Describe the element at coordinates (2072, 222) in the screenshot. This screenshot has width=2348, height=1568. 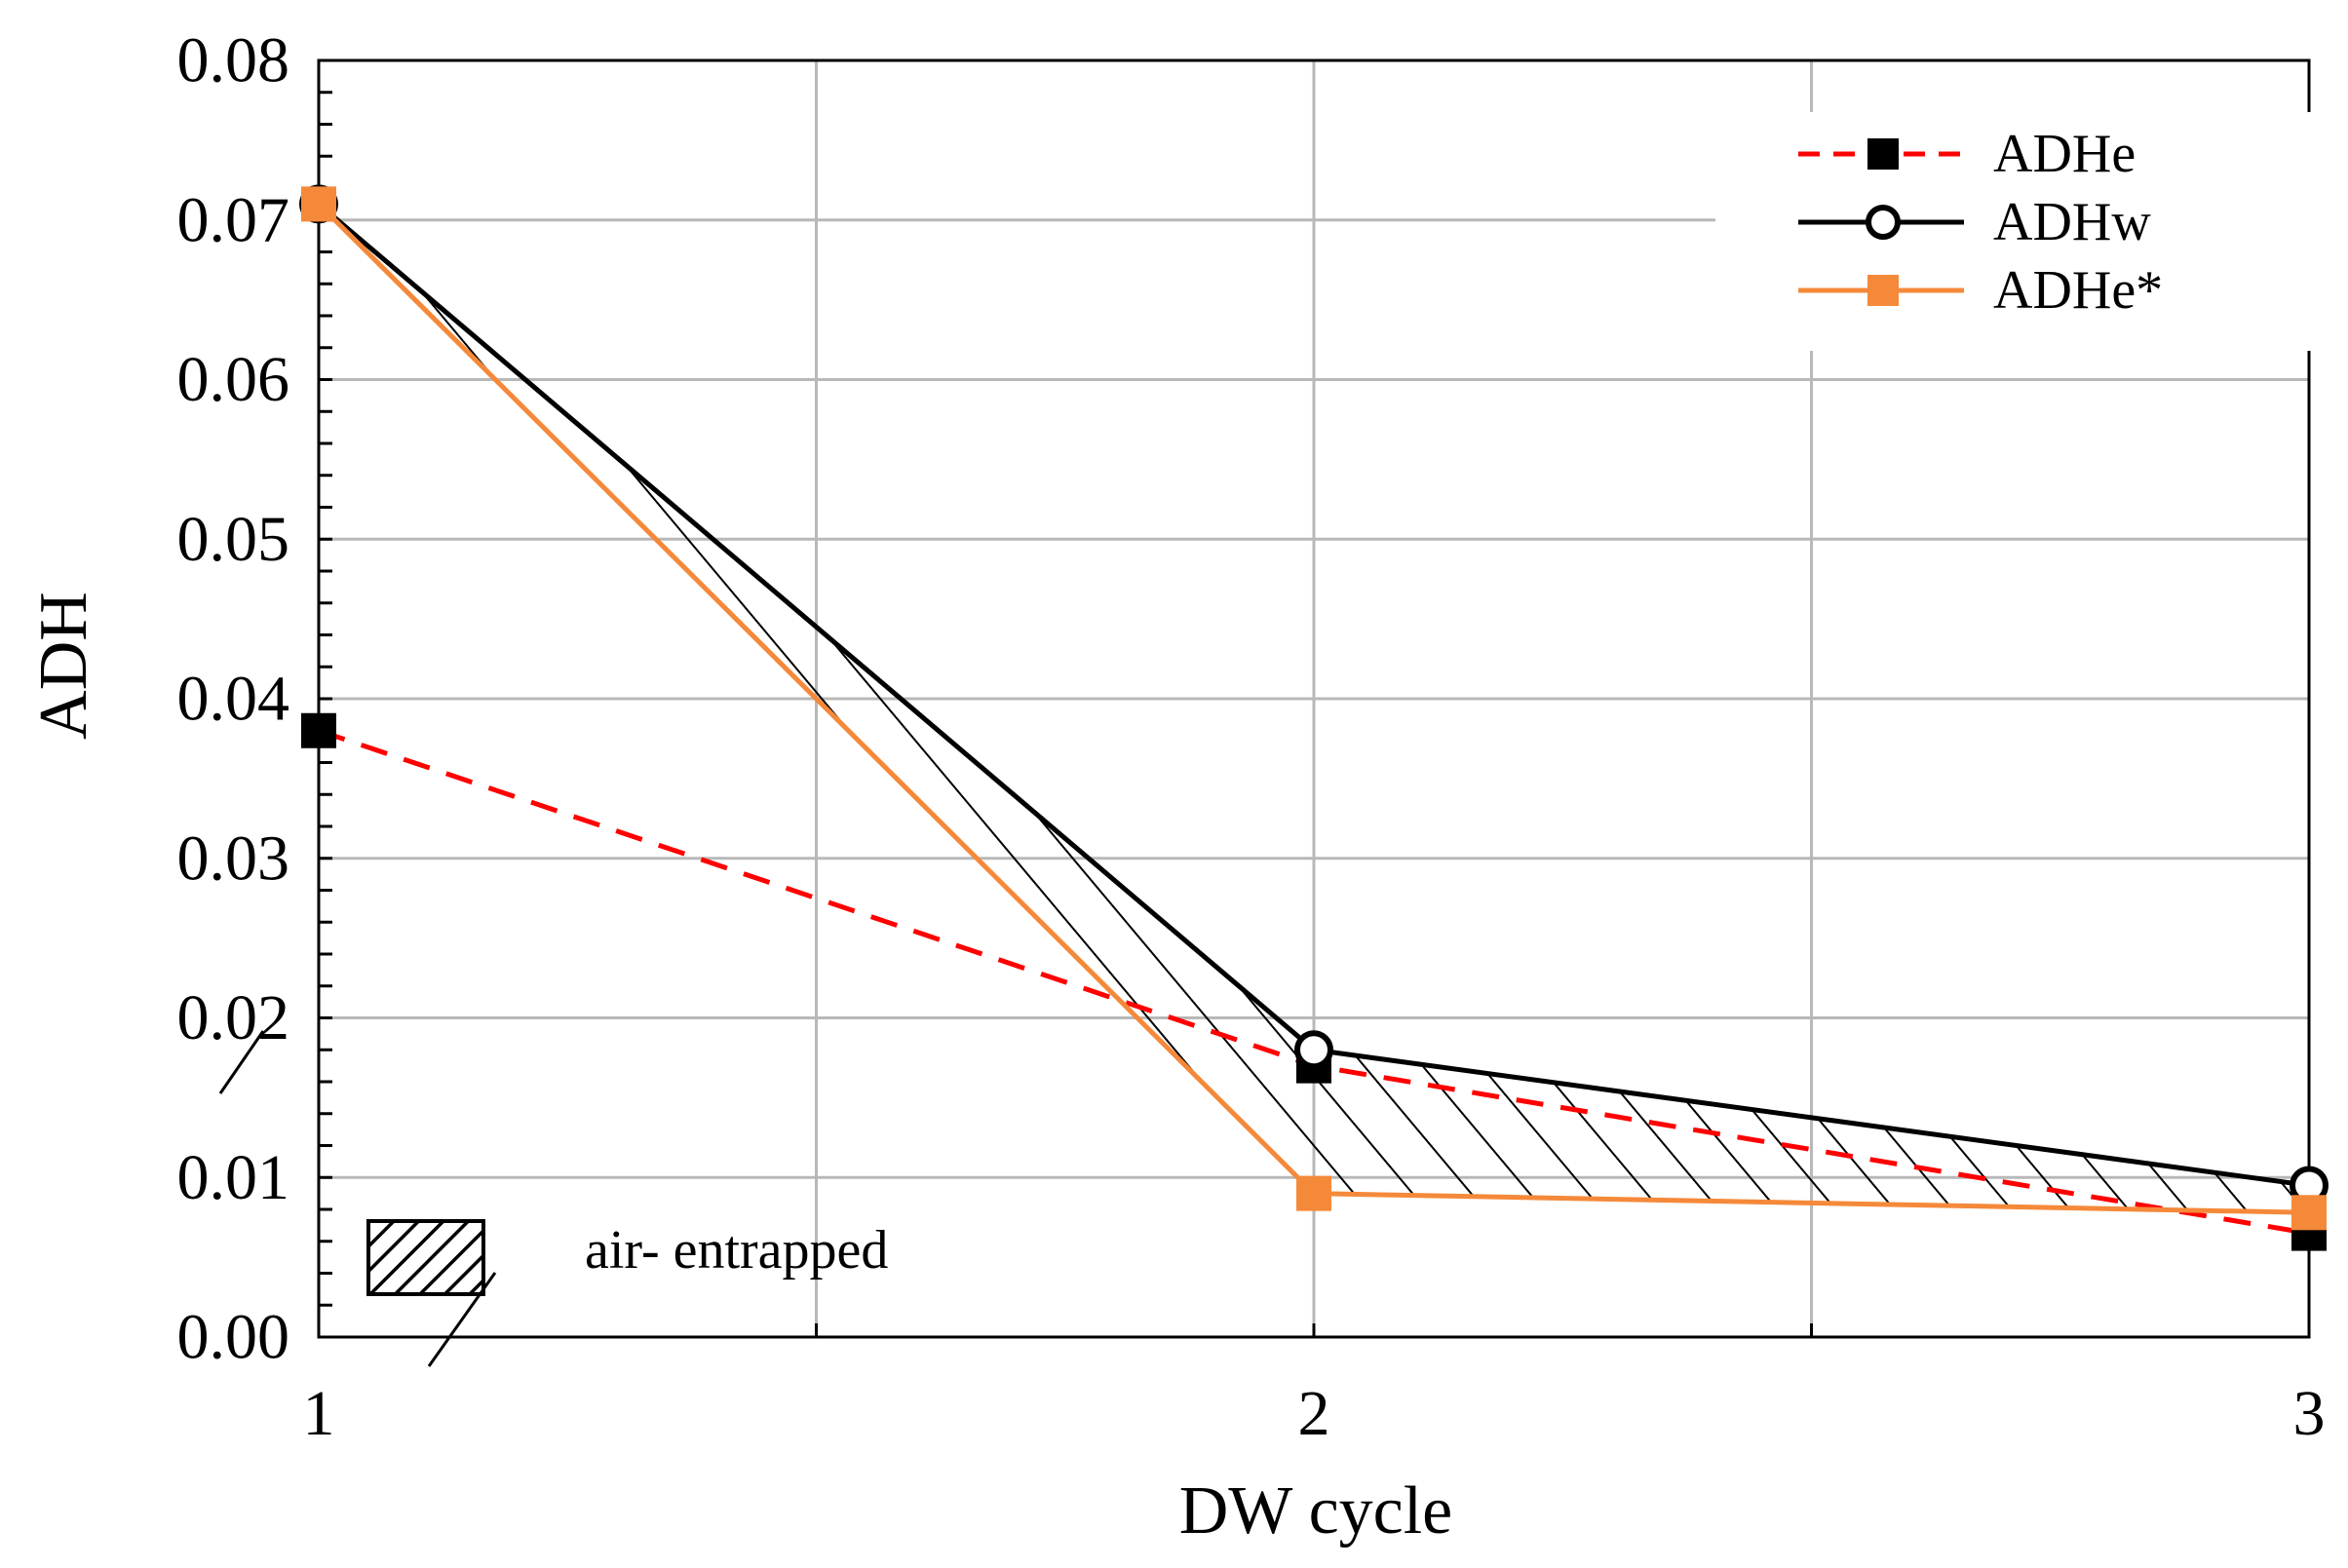
I see `legend-label-adhw: ADHw` at that location.